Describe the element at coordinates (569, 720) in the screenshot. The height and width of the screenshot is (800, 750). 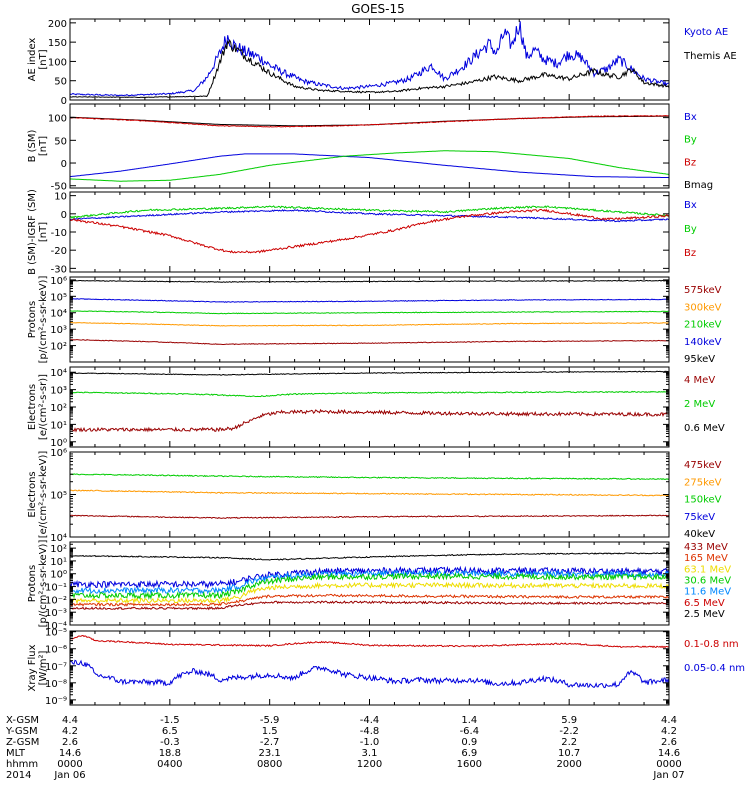
I see `x-axis-cell: 5.9` at that location.